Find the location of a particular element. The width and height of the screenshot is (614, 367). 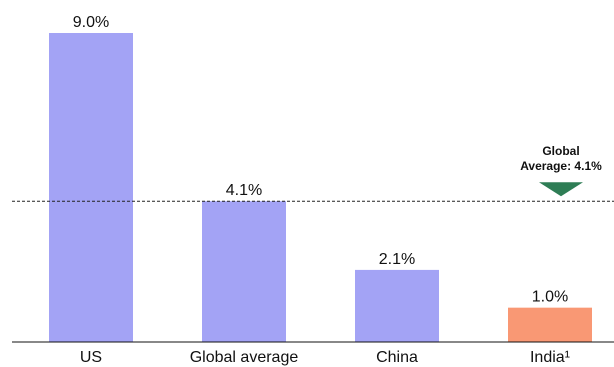

bar-global-average is located at coordinates (244, 271).